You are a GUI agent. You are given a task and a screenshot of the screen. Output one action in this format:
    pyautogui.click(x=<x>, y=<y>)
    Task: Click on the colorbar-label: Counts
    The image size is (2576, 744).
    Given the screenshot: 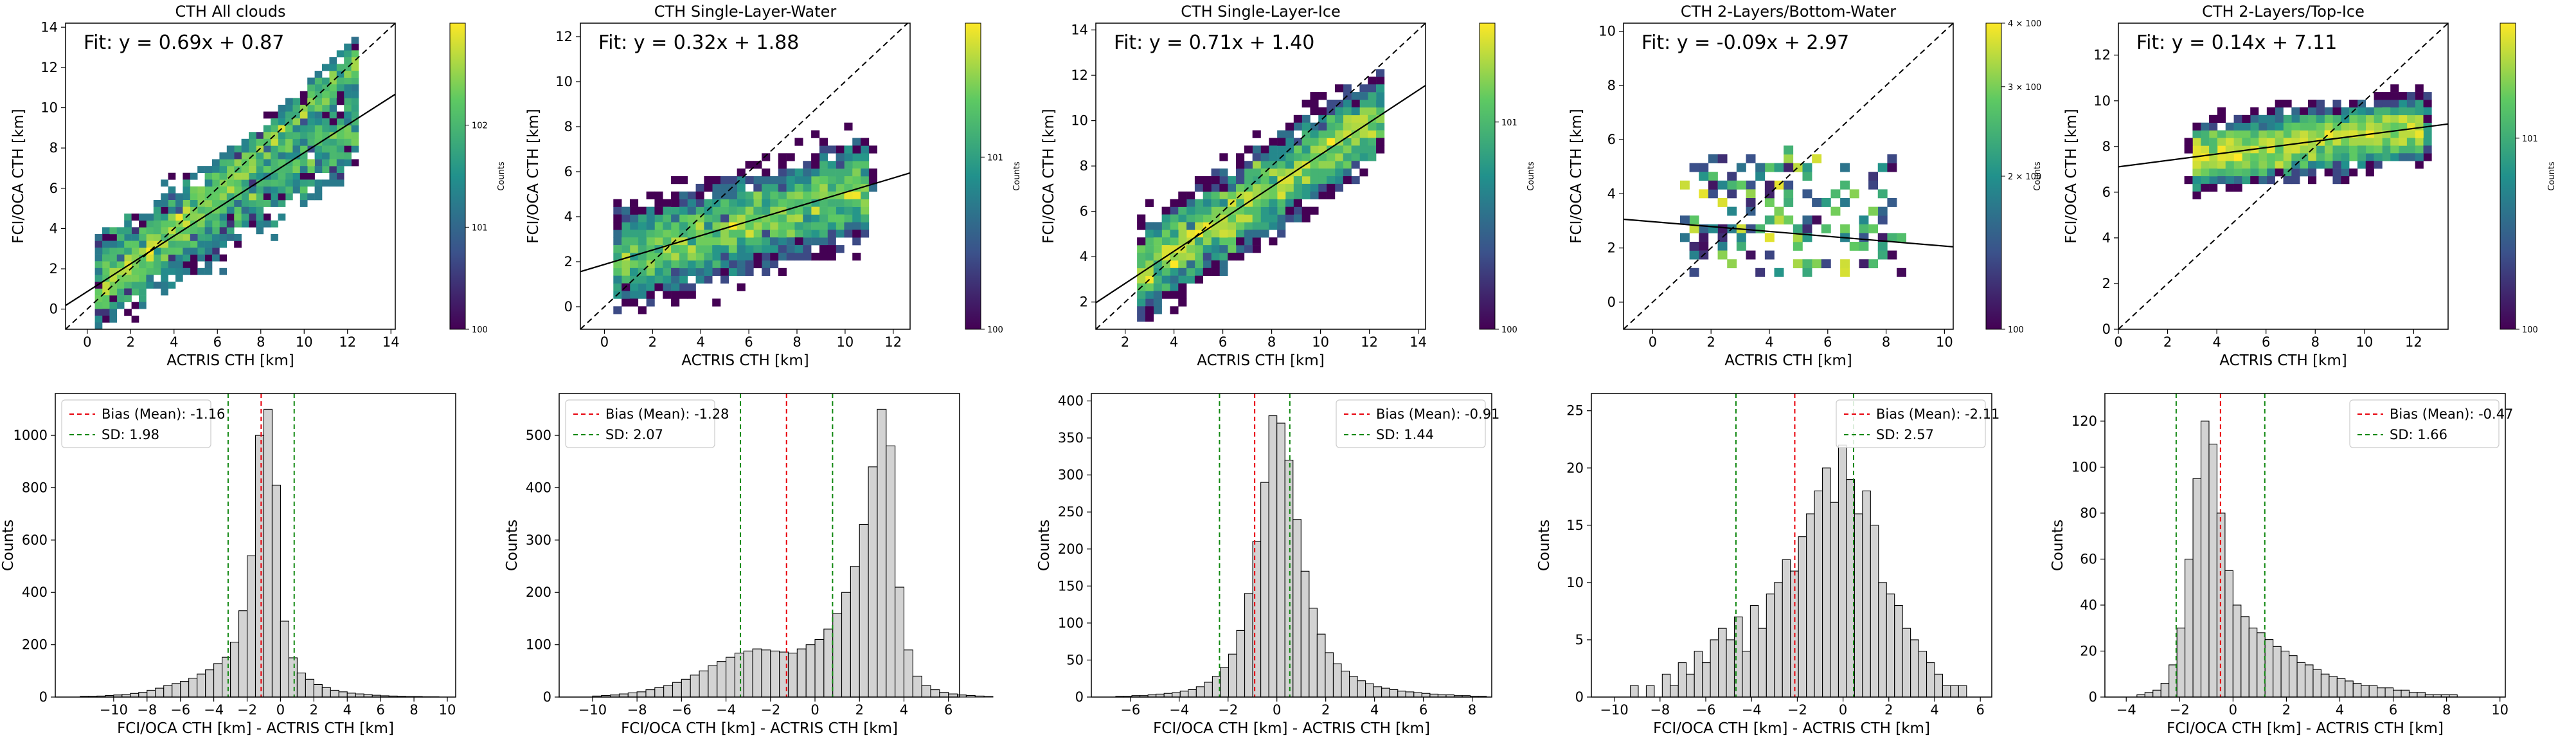 What is the action you would take?
    pyautogui.click(x=2038, y=176)
    